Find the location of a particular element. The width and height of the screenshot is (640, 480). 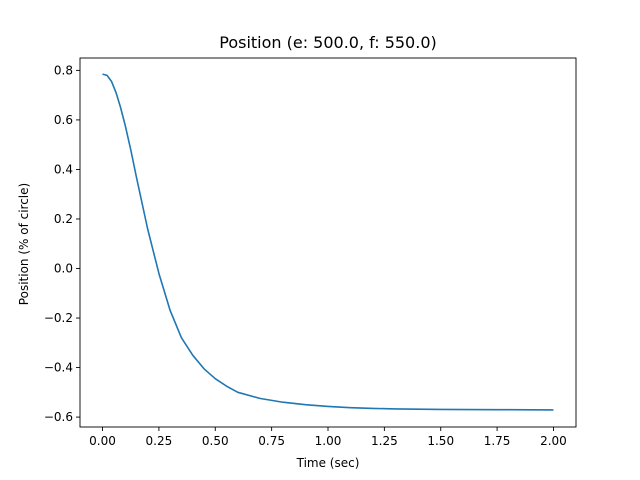

x-tick-label: 1.75 is located at coordinates (497, 441).